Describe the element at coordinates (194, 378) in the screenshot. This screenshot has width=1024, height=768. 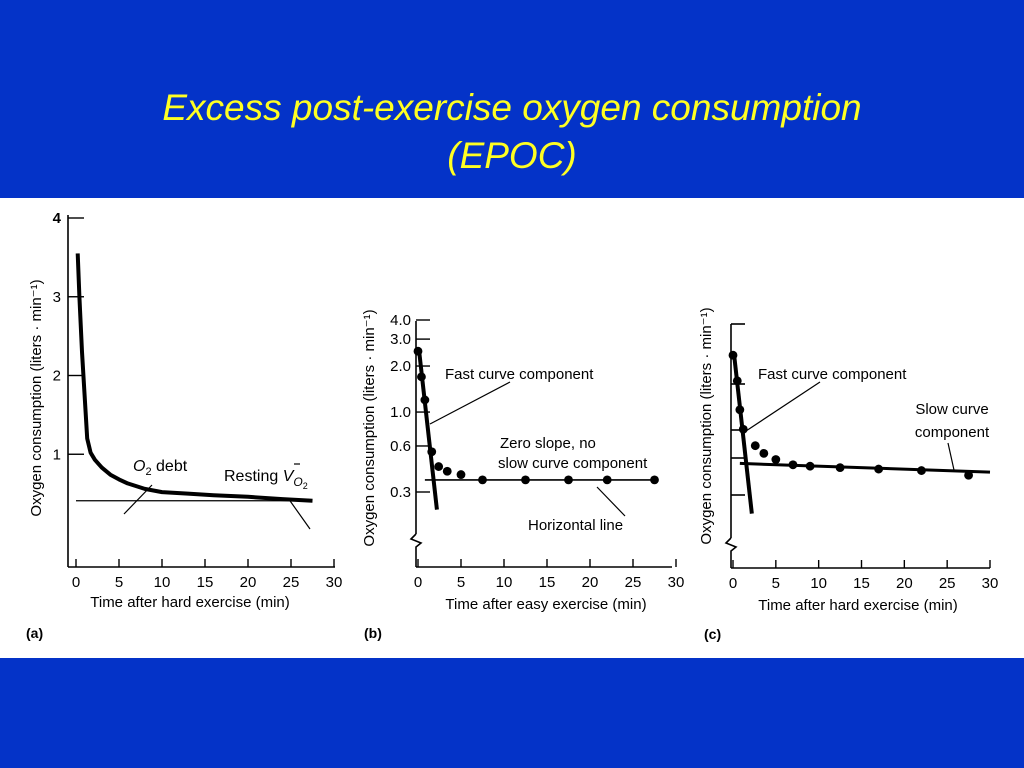
I see `panel-a-recovery-curve` at that location.